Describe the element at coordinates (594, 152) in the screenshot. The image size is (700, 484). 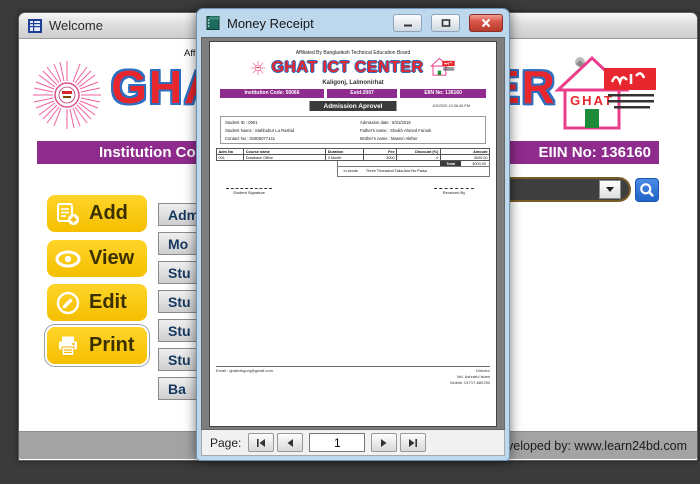
I see `eiin-text: EIIN No: 136160` at that location.